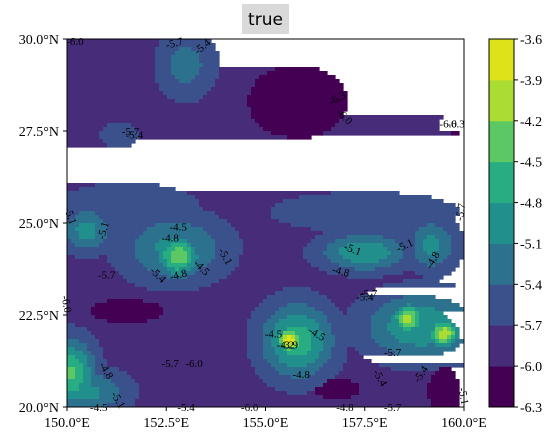 Image resolution: width=553 pixels, height=444 pixels. Describe the element at coordinates (69, 216) in the screenshot. I see `contour-label: -5.1` at that location.